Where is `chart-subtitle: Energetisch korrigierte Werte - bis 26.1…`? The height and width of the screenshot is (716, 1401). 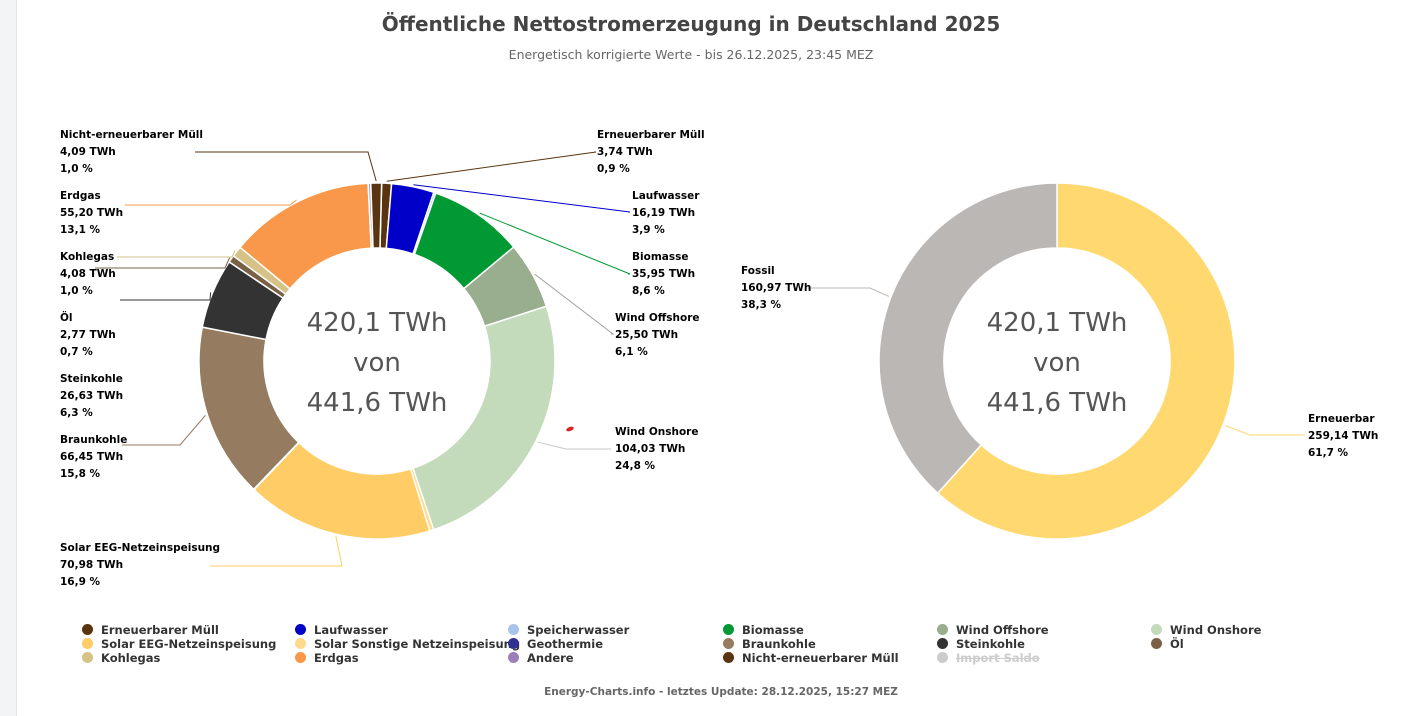 chart-subtitle: Energetisch korrigierte Werte - bis 26.1… is located at coordinates (691, 54).